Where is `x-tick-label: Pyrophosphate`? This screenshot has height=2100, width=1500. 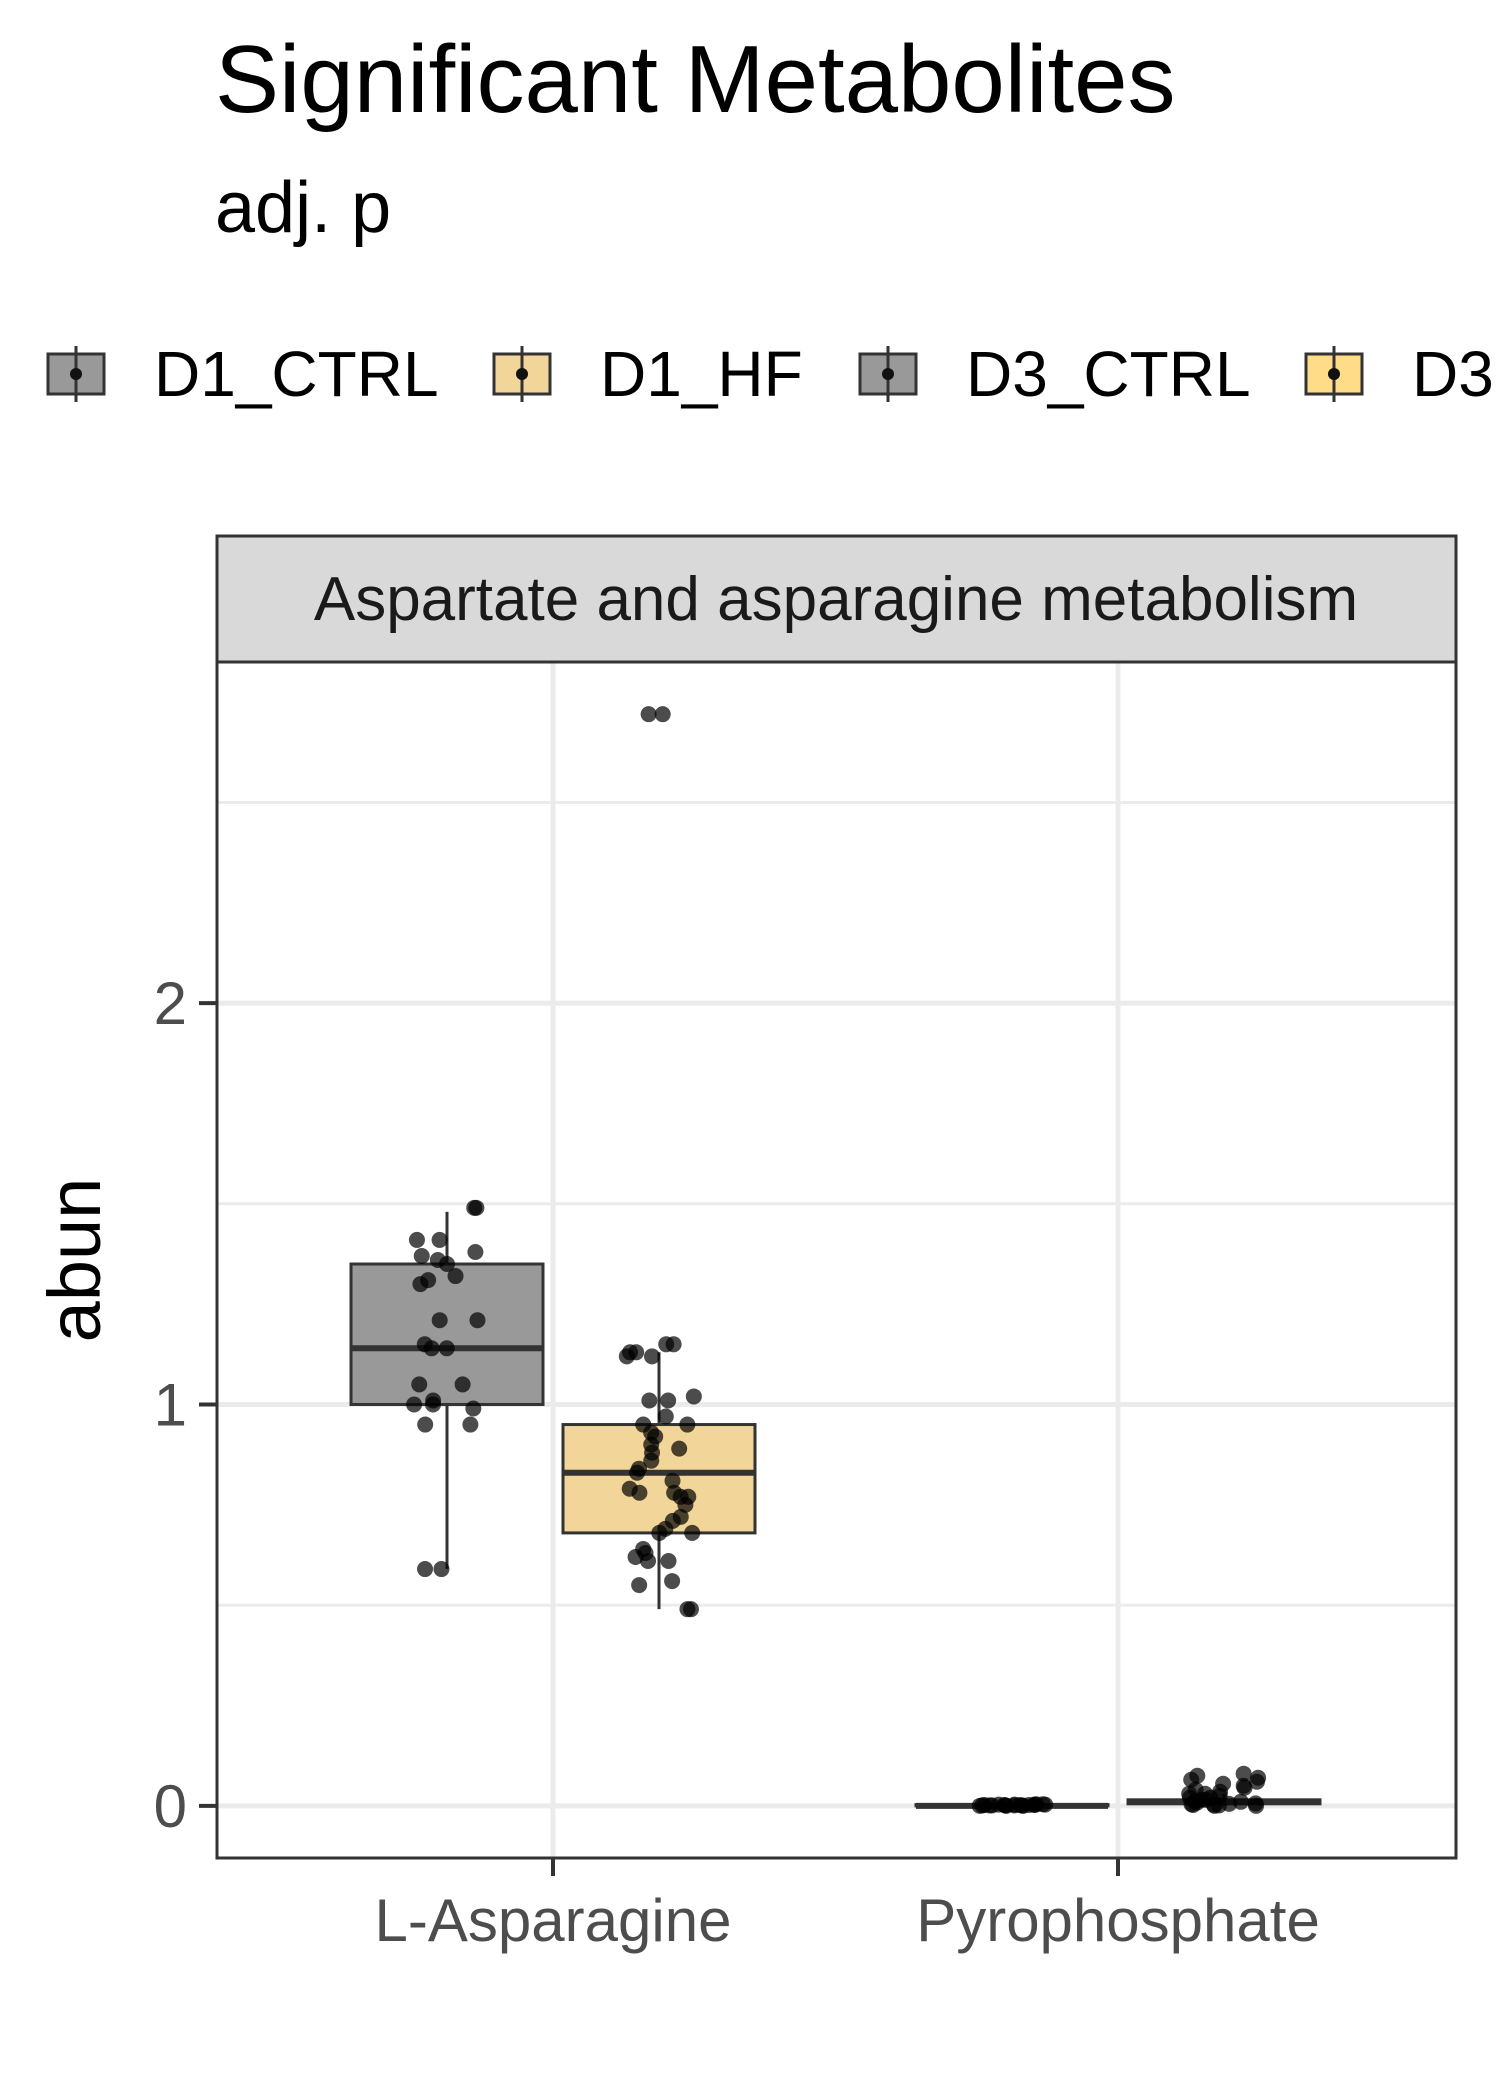 x-tick-label: Pyrophosphate is located at coordinates (1118, 1920).